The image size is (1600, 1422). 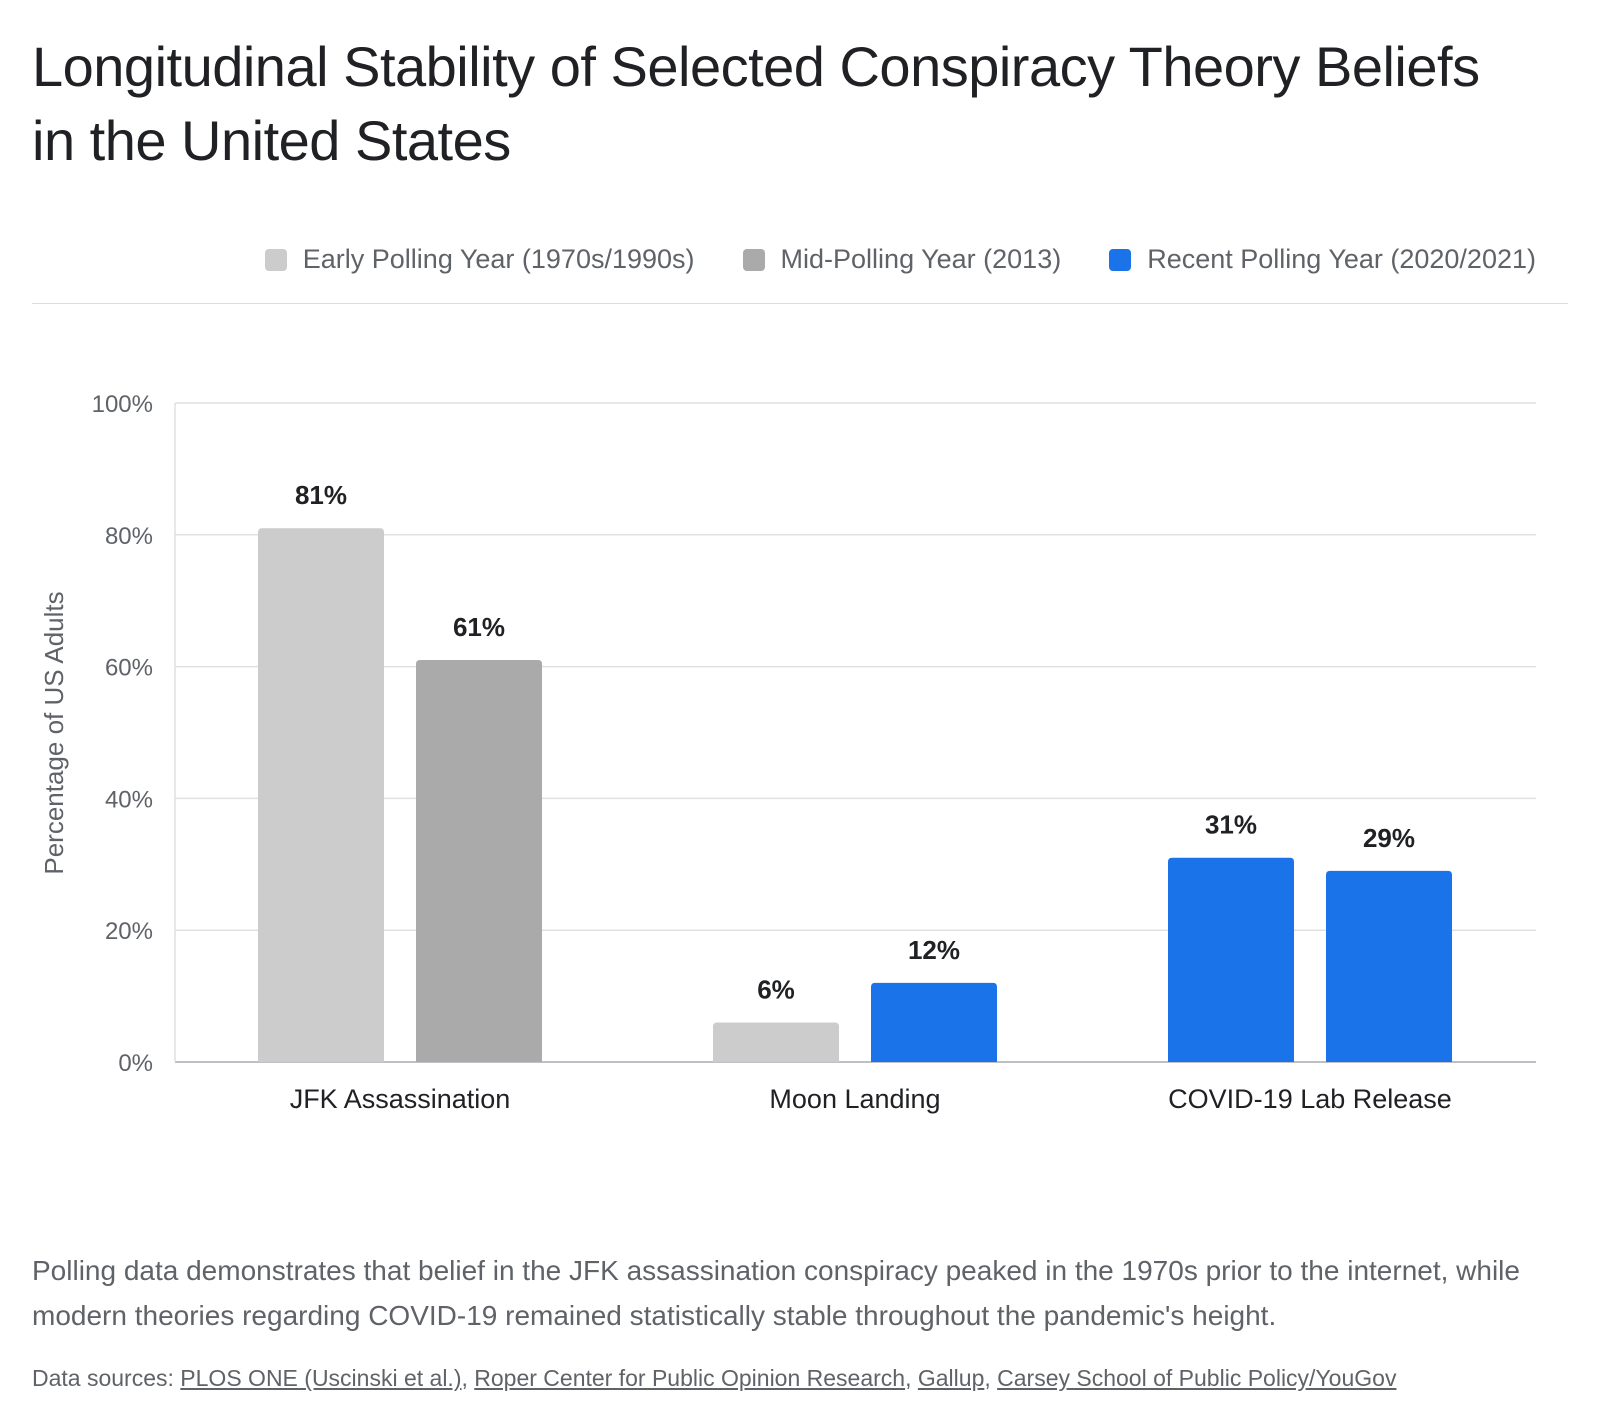 What do you see at coordinates (921, 259) in the screenshot?
I see `legend-label-mid: Mid-Polling Year (2013)` at bounding box center [921, 259].